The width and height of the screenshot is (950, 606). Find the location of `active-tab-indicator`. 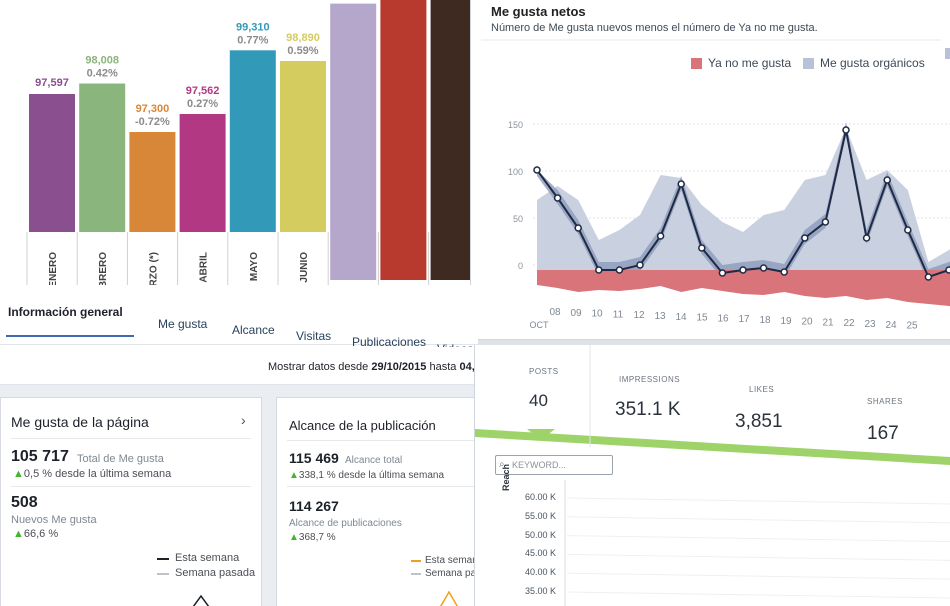

active-tab-indicator is located at coordinates (70, 336).